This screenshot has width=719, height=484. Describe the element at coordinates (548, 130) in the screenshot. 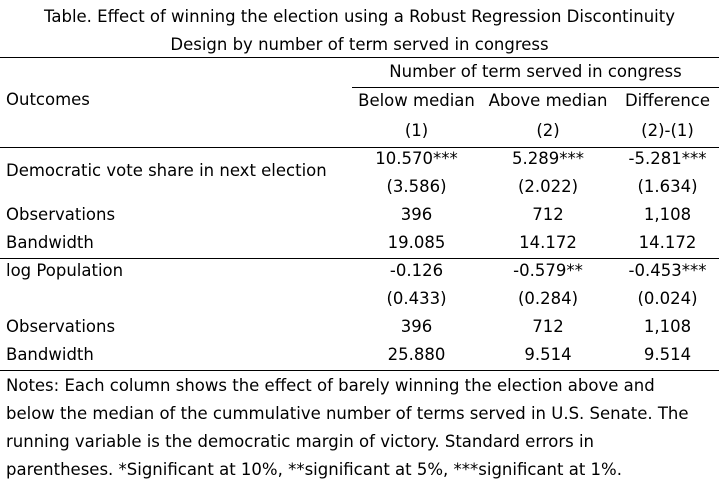

I see `column-number-2: (2)` at that location.